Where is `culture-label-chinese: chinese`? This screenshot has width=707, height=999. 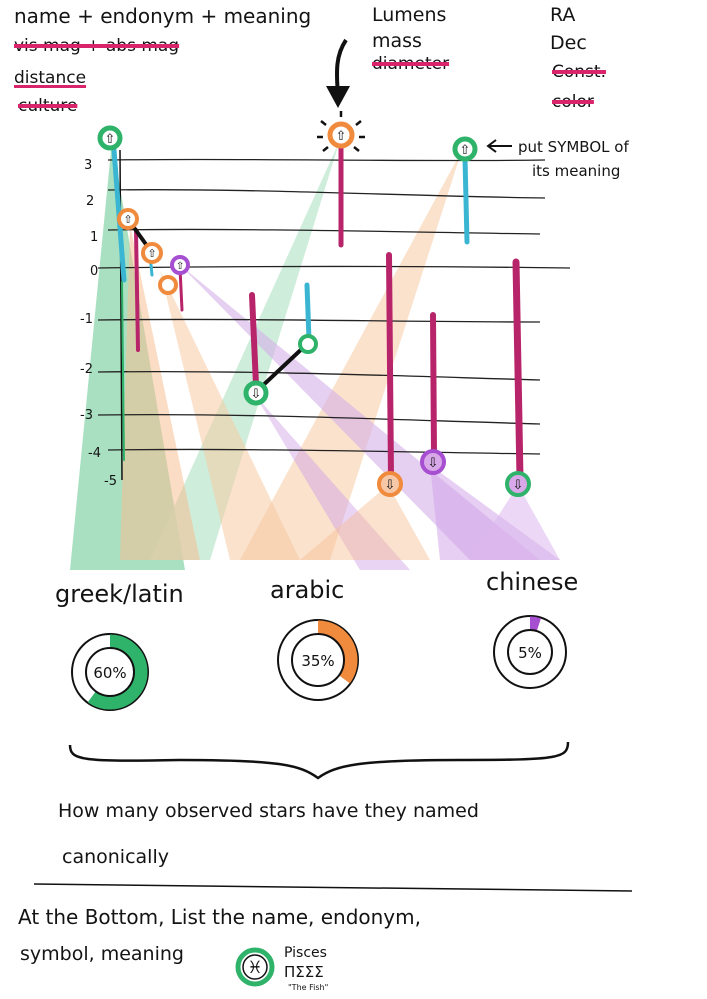
culture-label-chinese: chinese is located at coordinates (532, 582).